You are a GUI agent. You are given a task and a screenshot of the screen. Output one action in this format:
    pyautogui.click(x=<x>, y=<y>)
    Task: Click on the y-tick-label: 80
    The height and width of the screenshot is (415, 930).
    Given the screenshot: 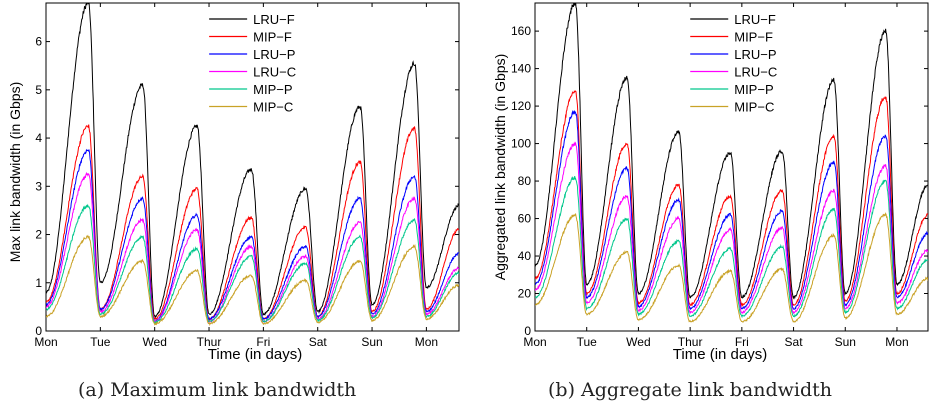 What is the action you would take?
    pyautogui.click(x=525, y=181)
    